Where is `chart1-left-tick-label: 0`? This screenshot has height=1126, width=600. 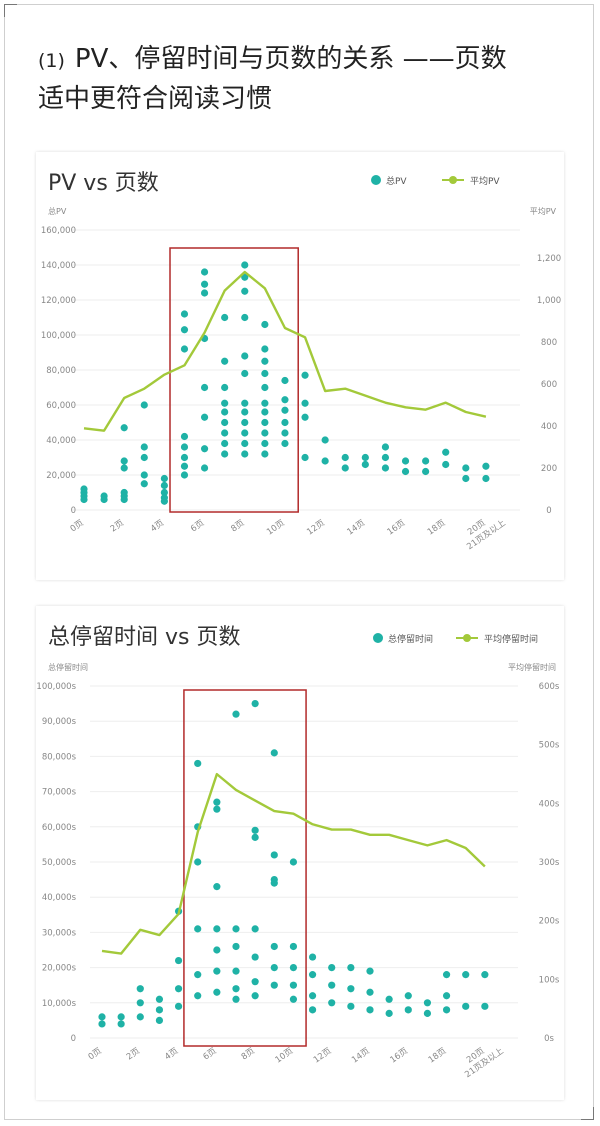
chart1-left-tick-label: 0 is located at coordinates (73, 511).